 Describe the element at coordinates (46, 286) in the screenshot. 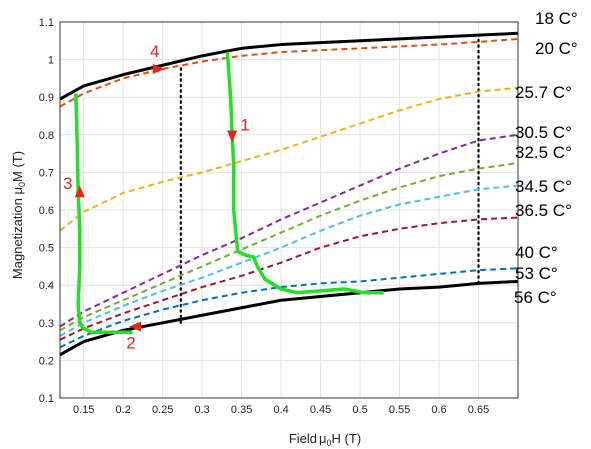

I see `y-tick-label: 0.4` at that location.